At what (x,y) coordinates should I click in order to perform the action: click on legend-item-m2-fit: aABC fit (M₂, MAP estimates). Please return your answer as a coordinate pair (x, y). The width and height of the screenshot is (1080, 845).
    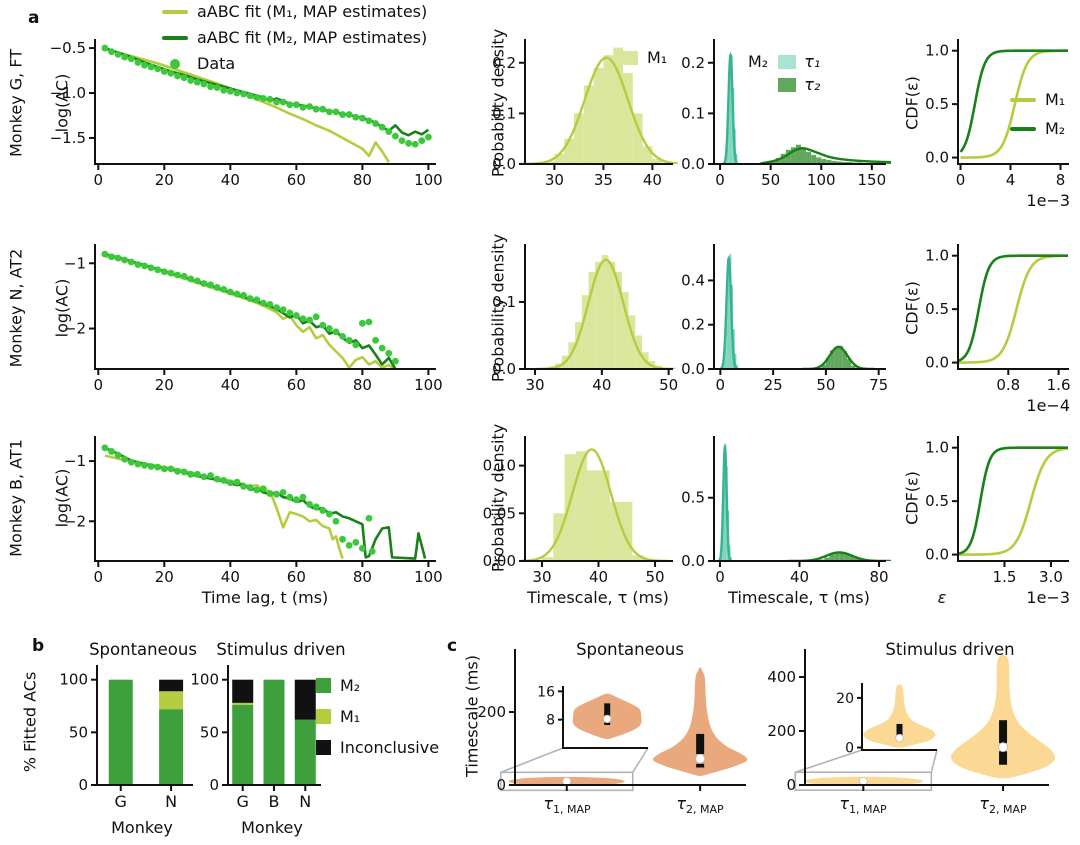
    Looking at the image, I should click on (294, 37).